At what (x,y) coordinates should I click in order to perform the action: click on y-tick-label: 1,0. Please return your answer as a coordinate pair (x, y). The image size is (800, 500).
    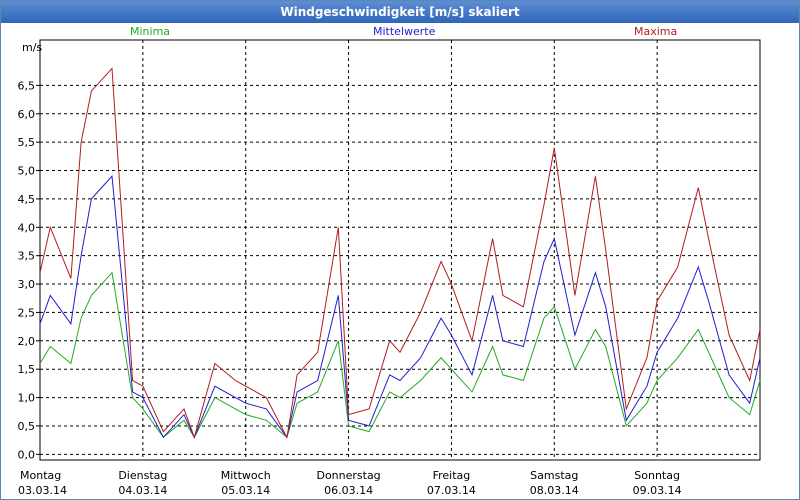
    Looking at the image, I should click on (27, 398).